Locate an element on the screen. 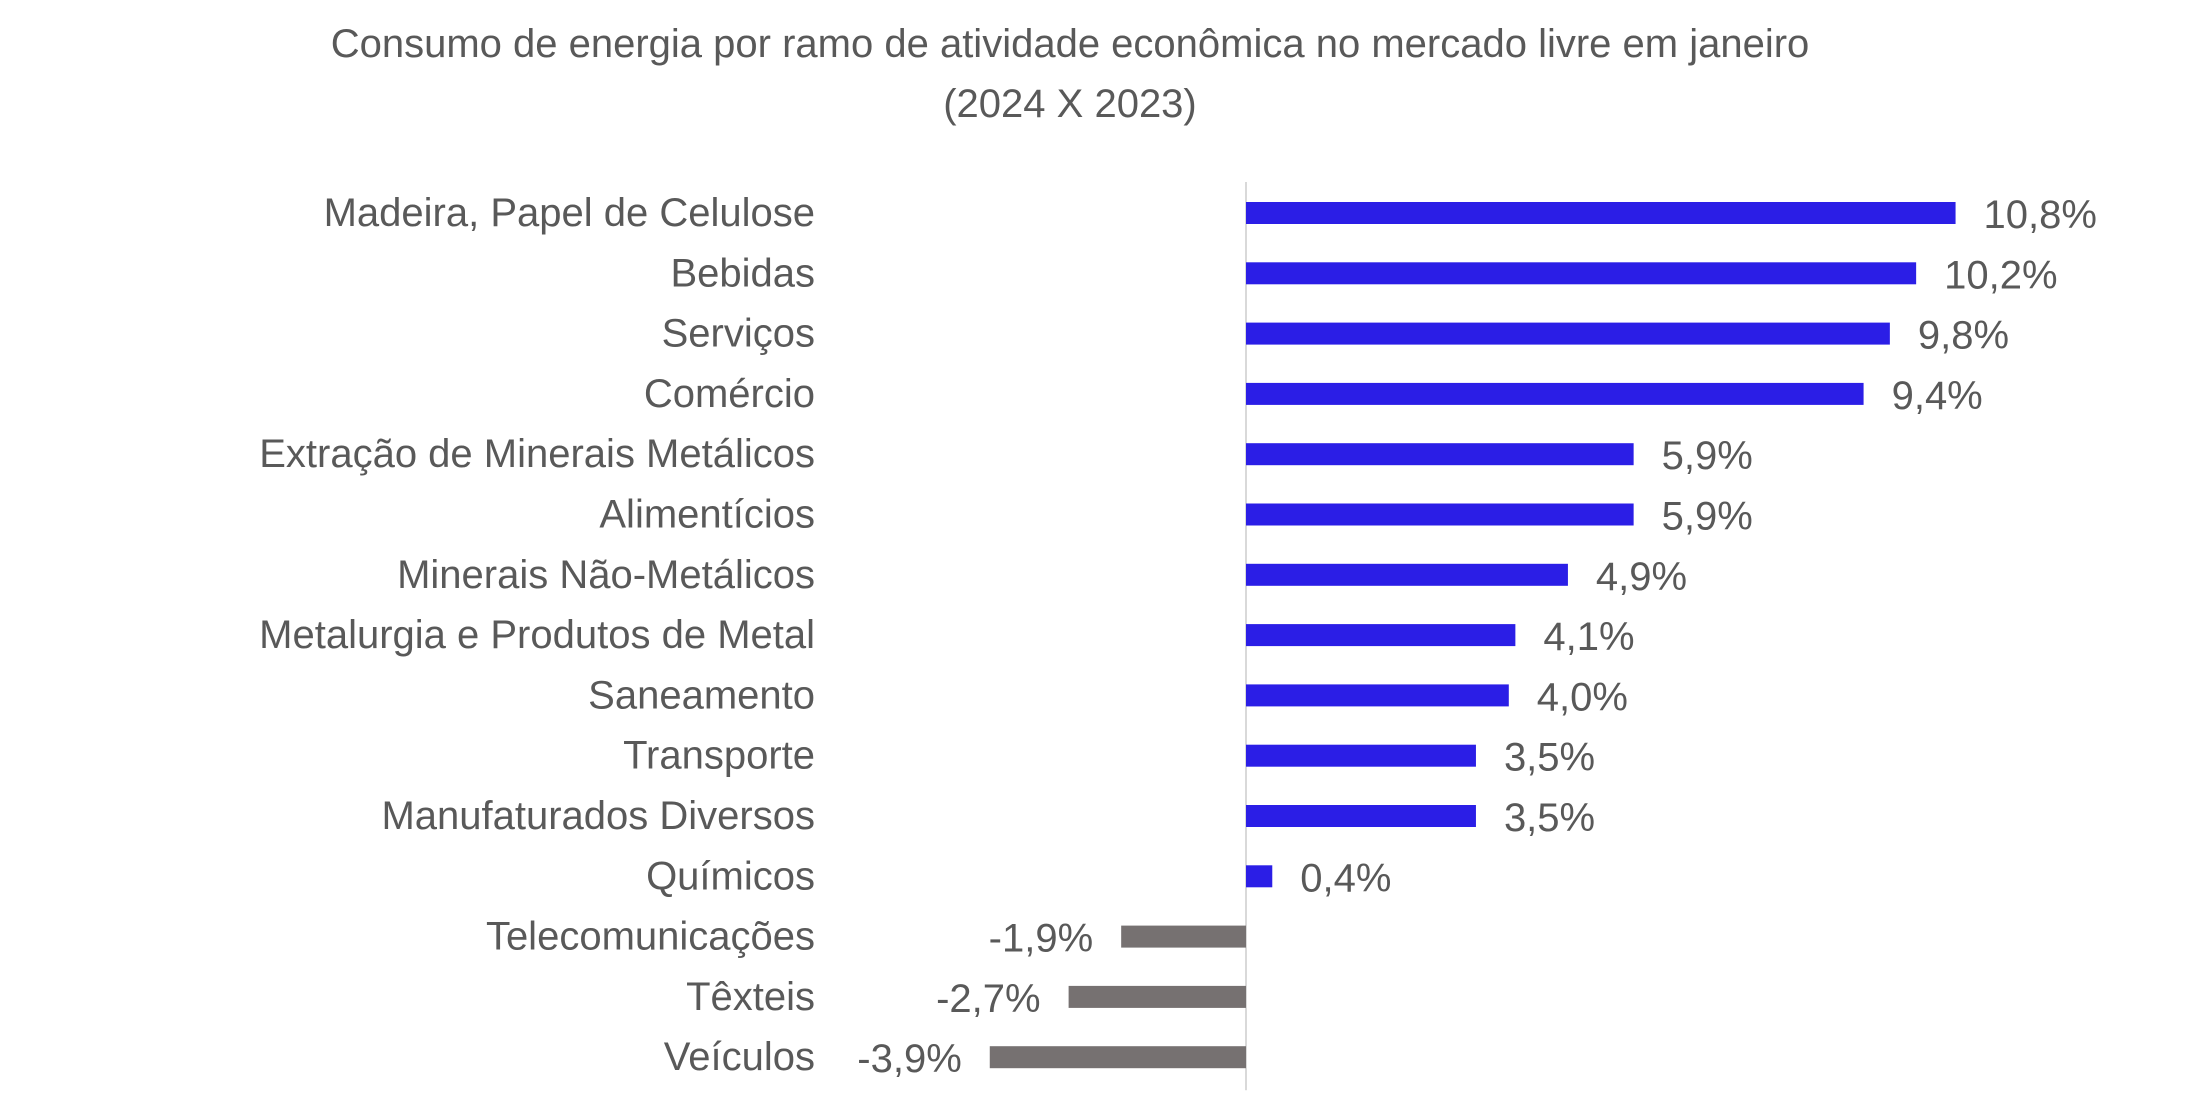 The image size is (2212, 1107). data-label: 4,1% is located at coordinates (1588, 637).